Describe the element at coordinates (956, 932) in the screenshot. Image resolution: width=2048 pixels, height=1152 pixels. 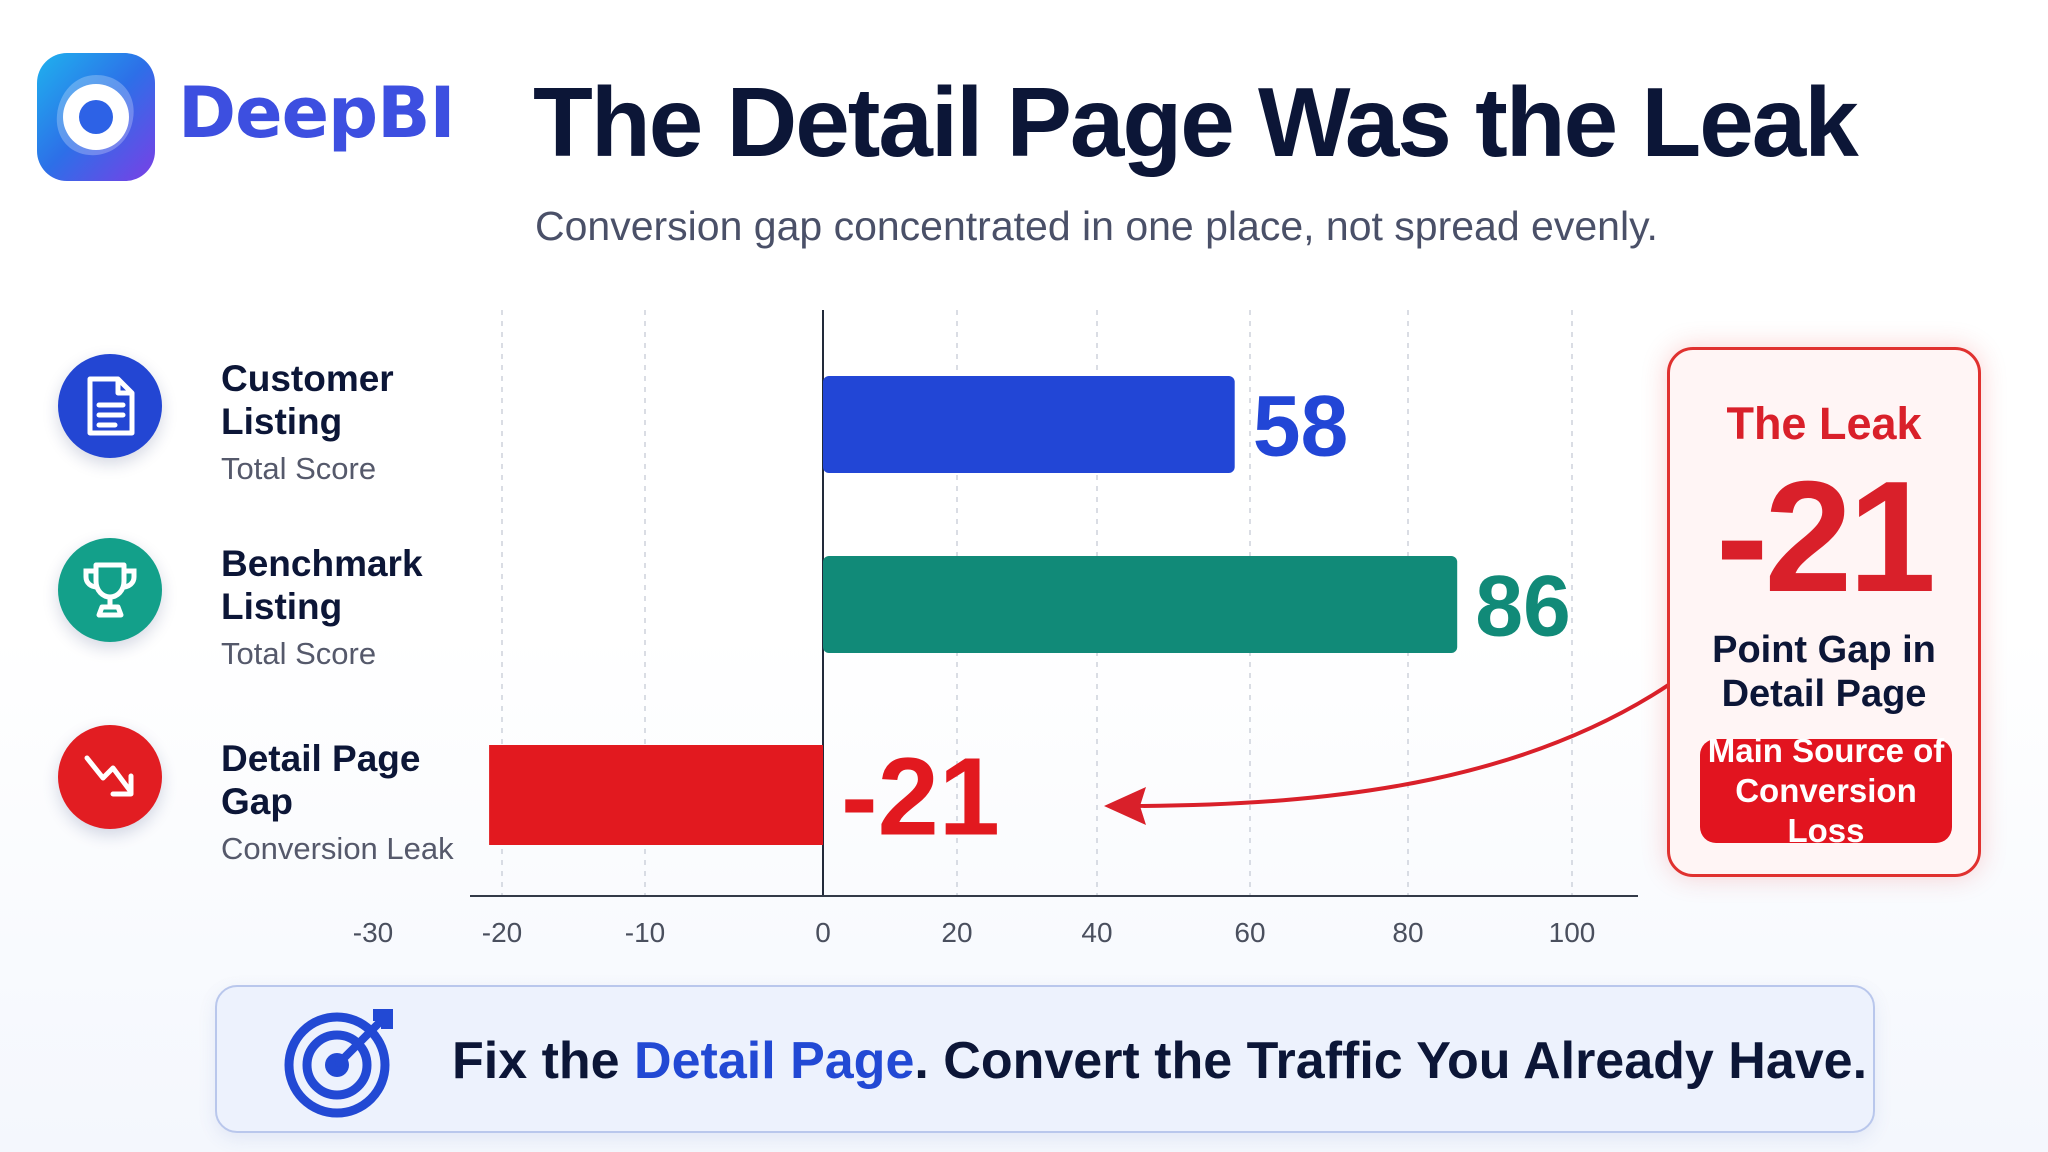
I see `x-tick-label: 20` at that location.